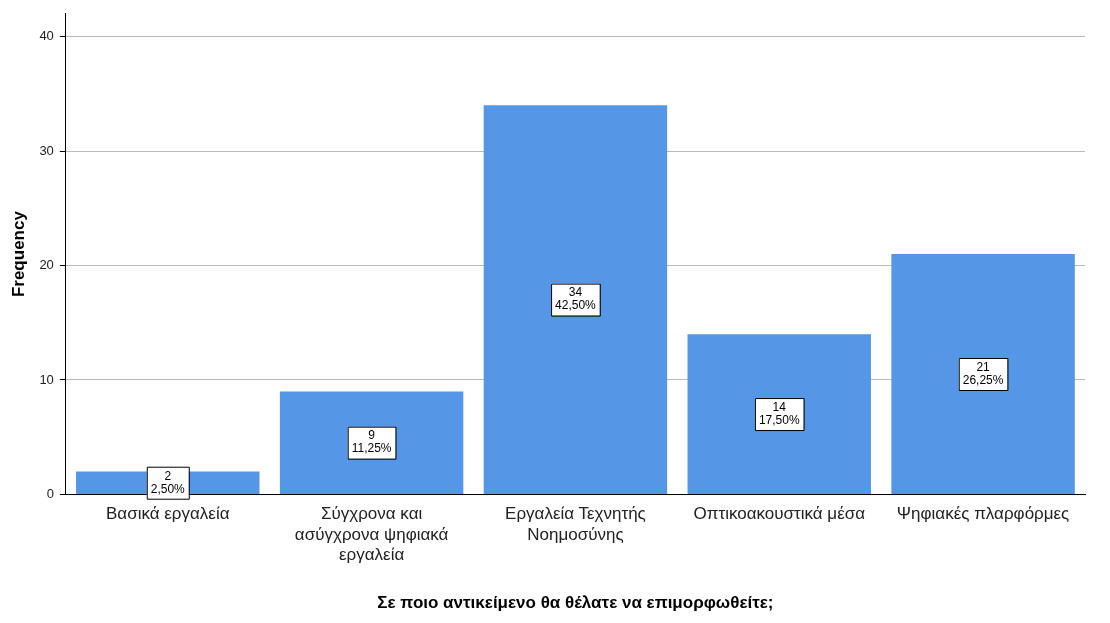  I want to click on data-label: 34 42,50%, so click(576, 299).